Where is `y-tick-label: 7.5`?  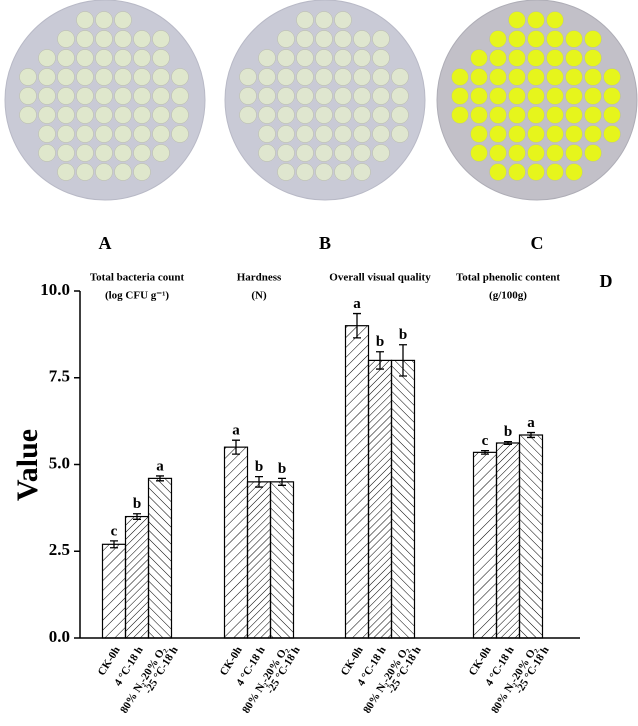 y-tick-label: 7.5 is located at coordinates (59, 376).